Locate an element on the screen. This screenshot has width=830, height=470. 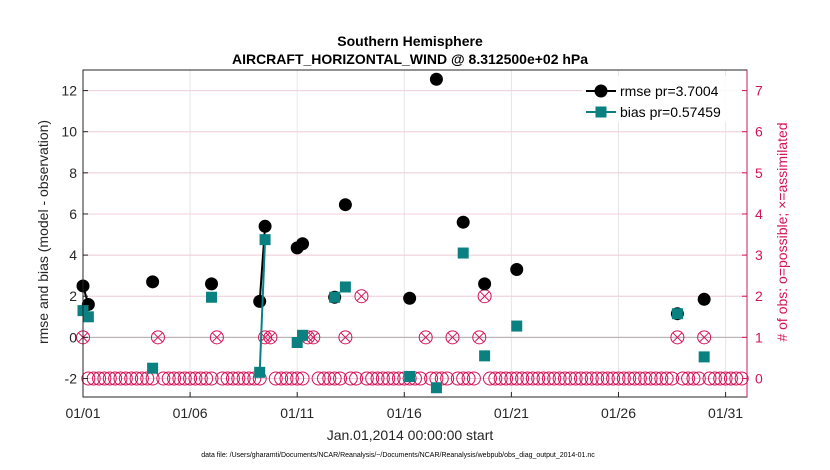
y-right-tick-label: 5 is located at coordinates (759, 173).